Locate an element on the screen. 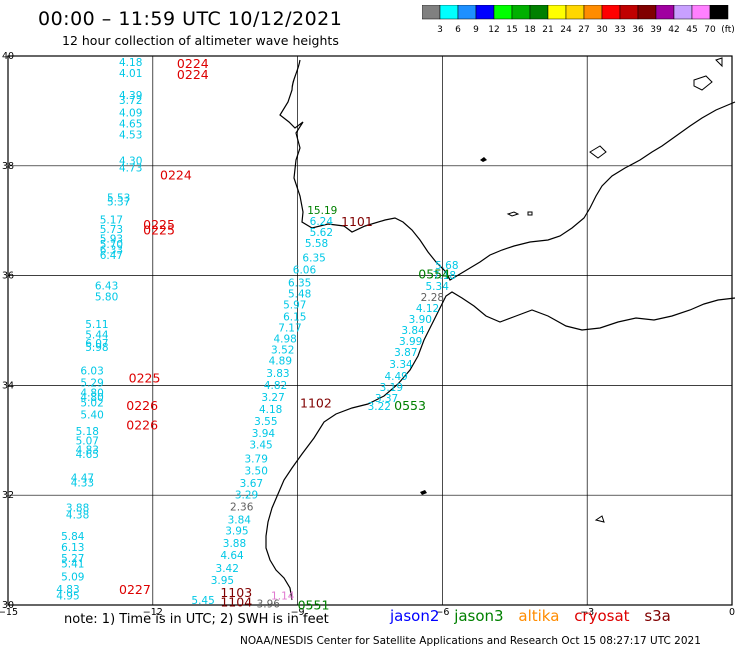 Image resolution: width=740 pixels, height=650 pixels. colorbar-unit: (ft) is located at coordinates (728, 30).